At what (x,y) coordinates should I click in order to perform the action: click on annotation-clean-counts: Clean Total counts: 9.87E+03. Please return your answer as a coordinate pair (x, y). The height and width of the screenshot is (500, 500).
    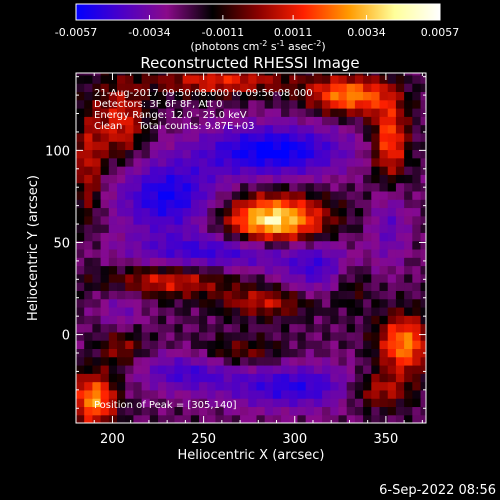
    Looking at the image, I should click on (174, 126).